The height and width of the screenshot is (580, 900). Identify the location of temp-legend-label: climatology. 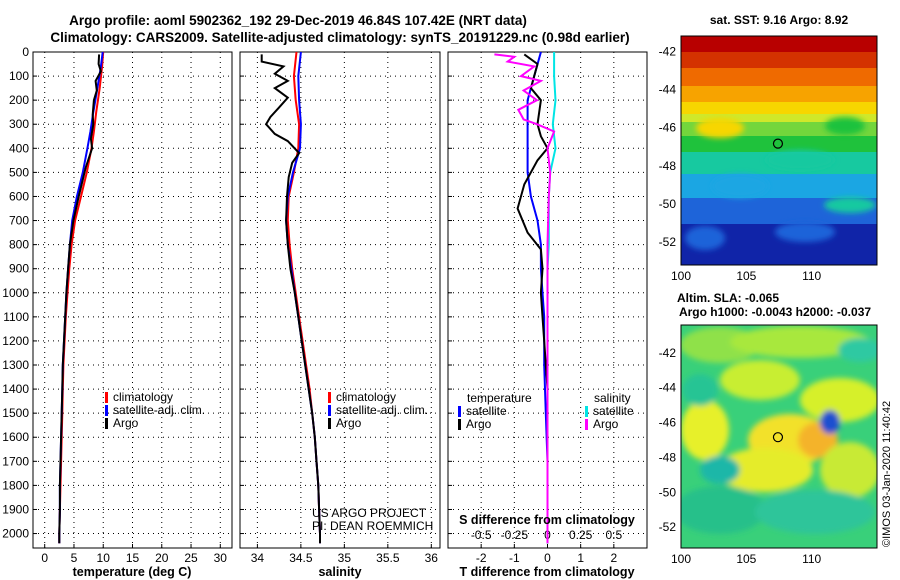
(143, 397).